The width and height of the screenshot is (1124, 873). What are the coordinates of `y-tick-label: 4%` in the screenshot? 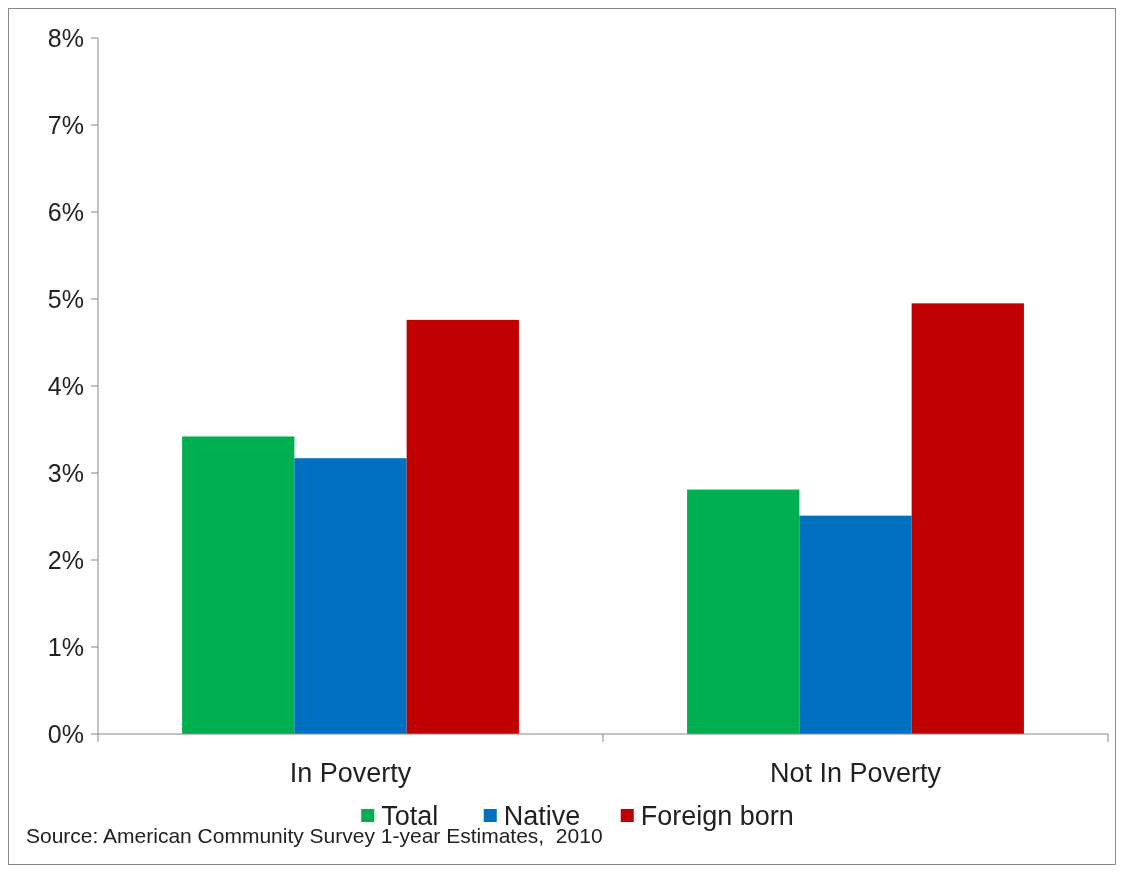 It's located at (65, 385).